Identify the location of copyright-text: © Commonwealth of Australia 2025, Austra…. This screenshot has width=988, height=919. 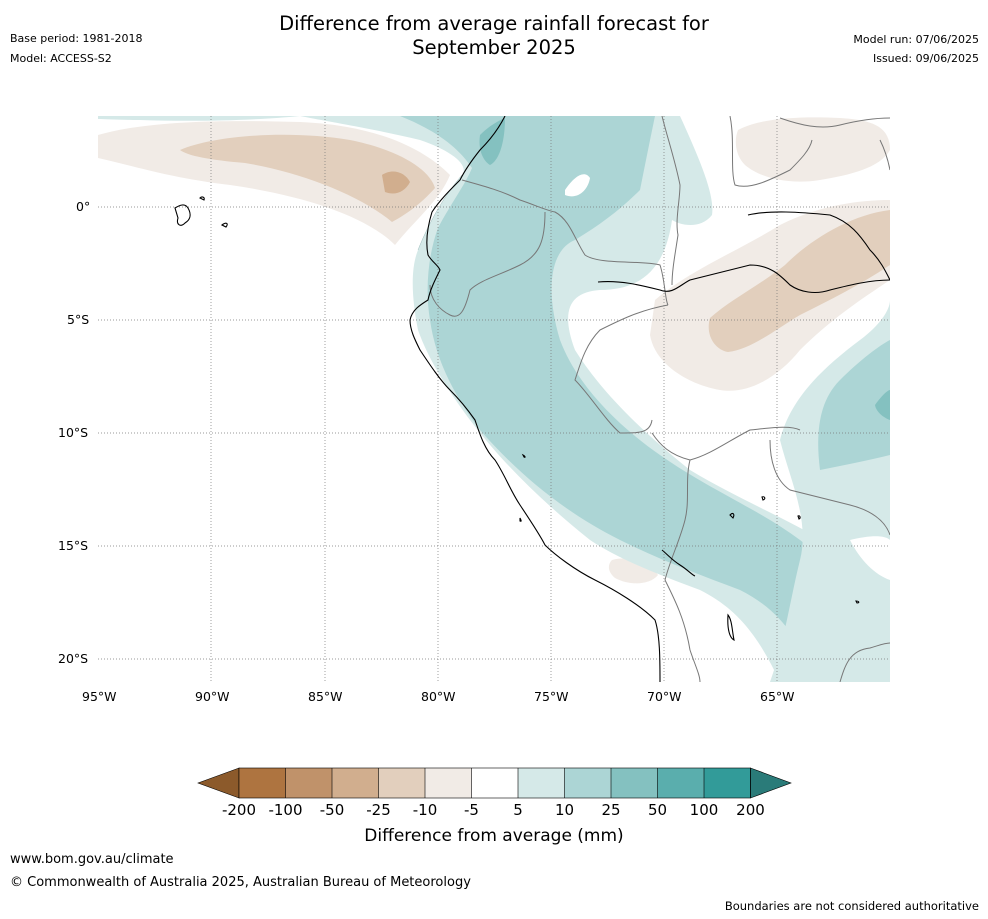
(240, 882).